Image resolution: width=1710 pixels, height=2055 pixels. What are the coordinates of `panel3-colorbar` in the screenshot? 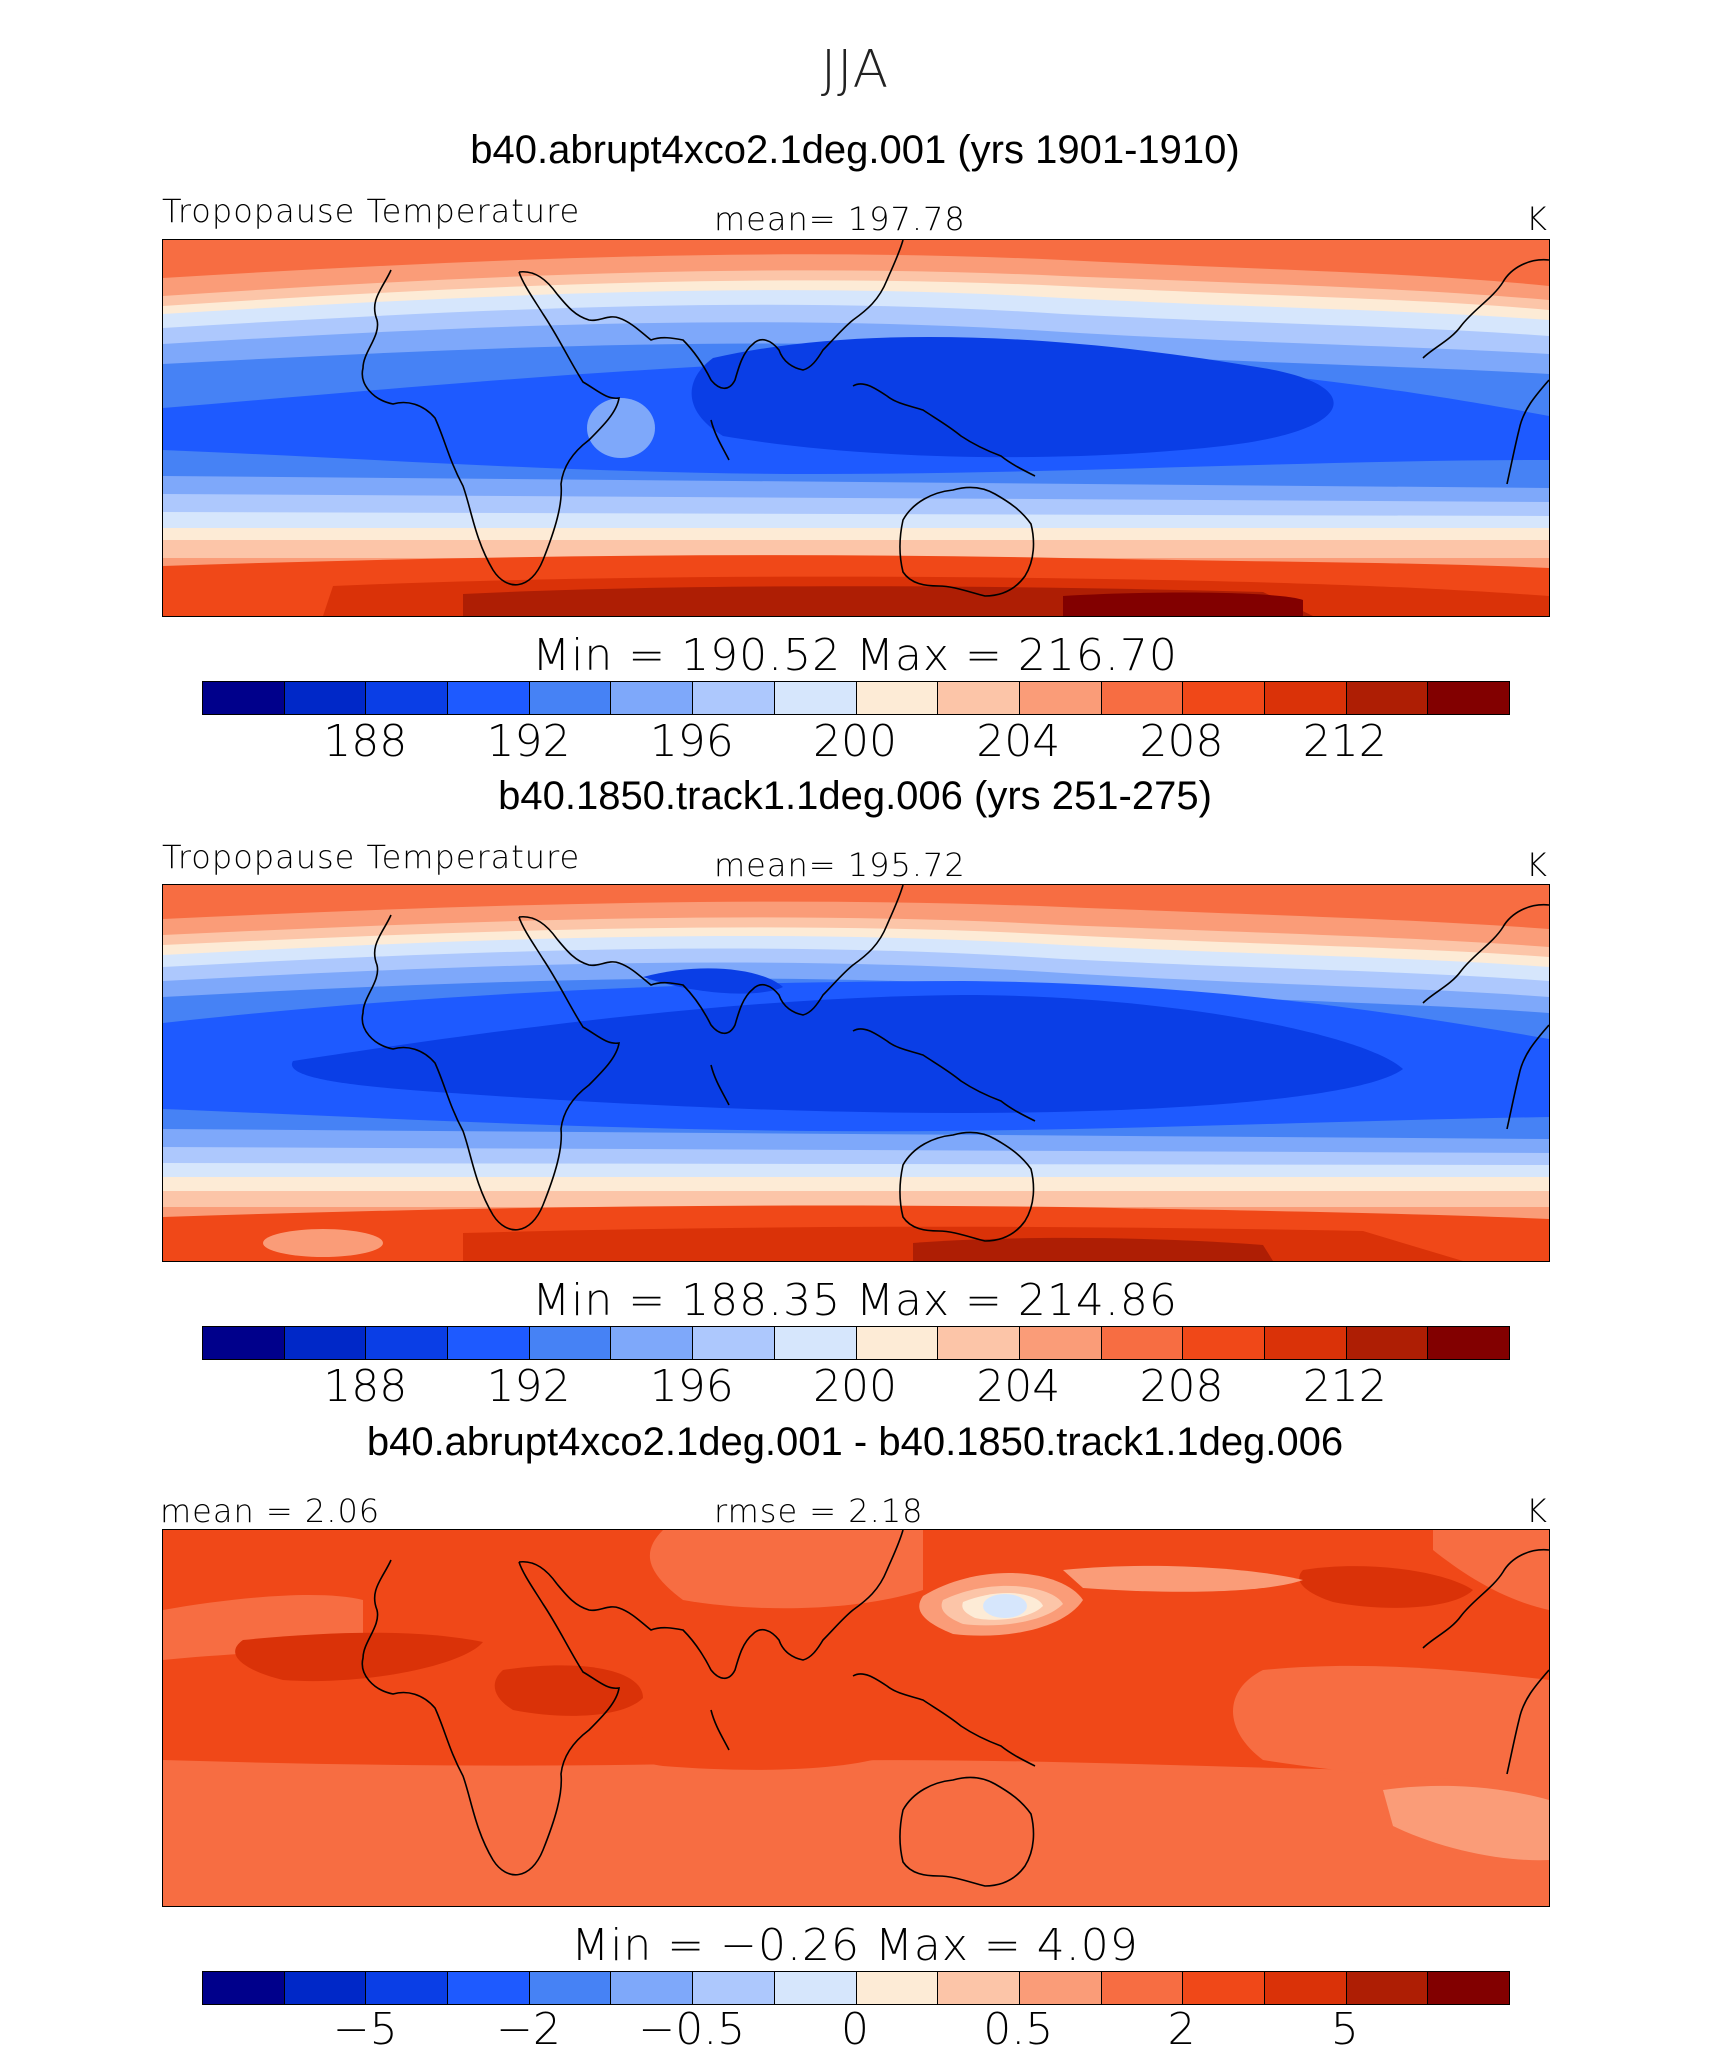 It's located at (856, 1988).